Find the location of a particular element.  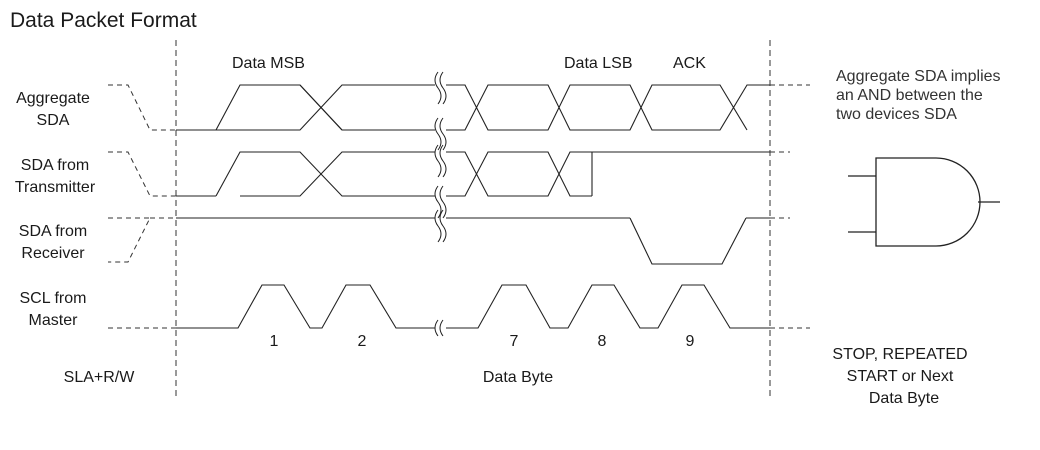

time-break-marks is located at coordinates (440, 204).